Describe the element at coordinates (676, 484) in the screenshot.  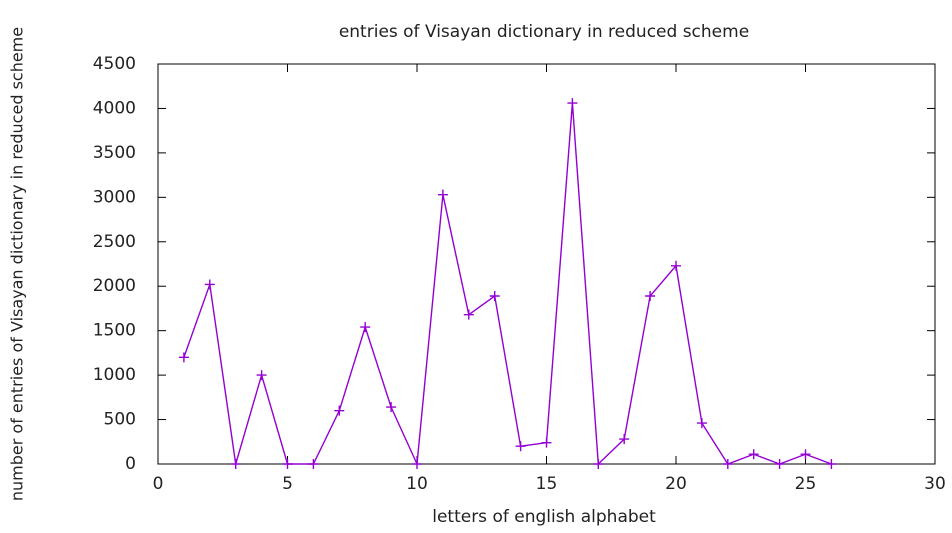
I see `x-tick-label: 20` at that location.